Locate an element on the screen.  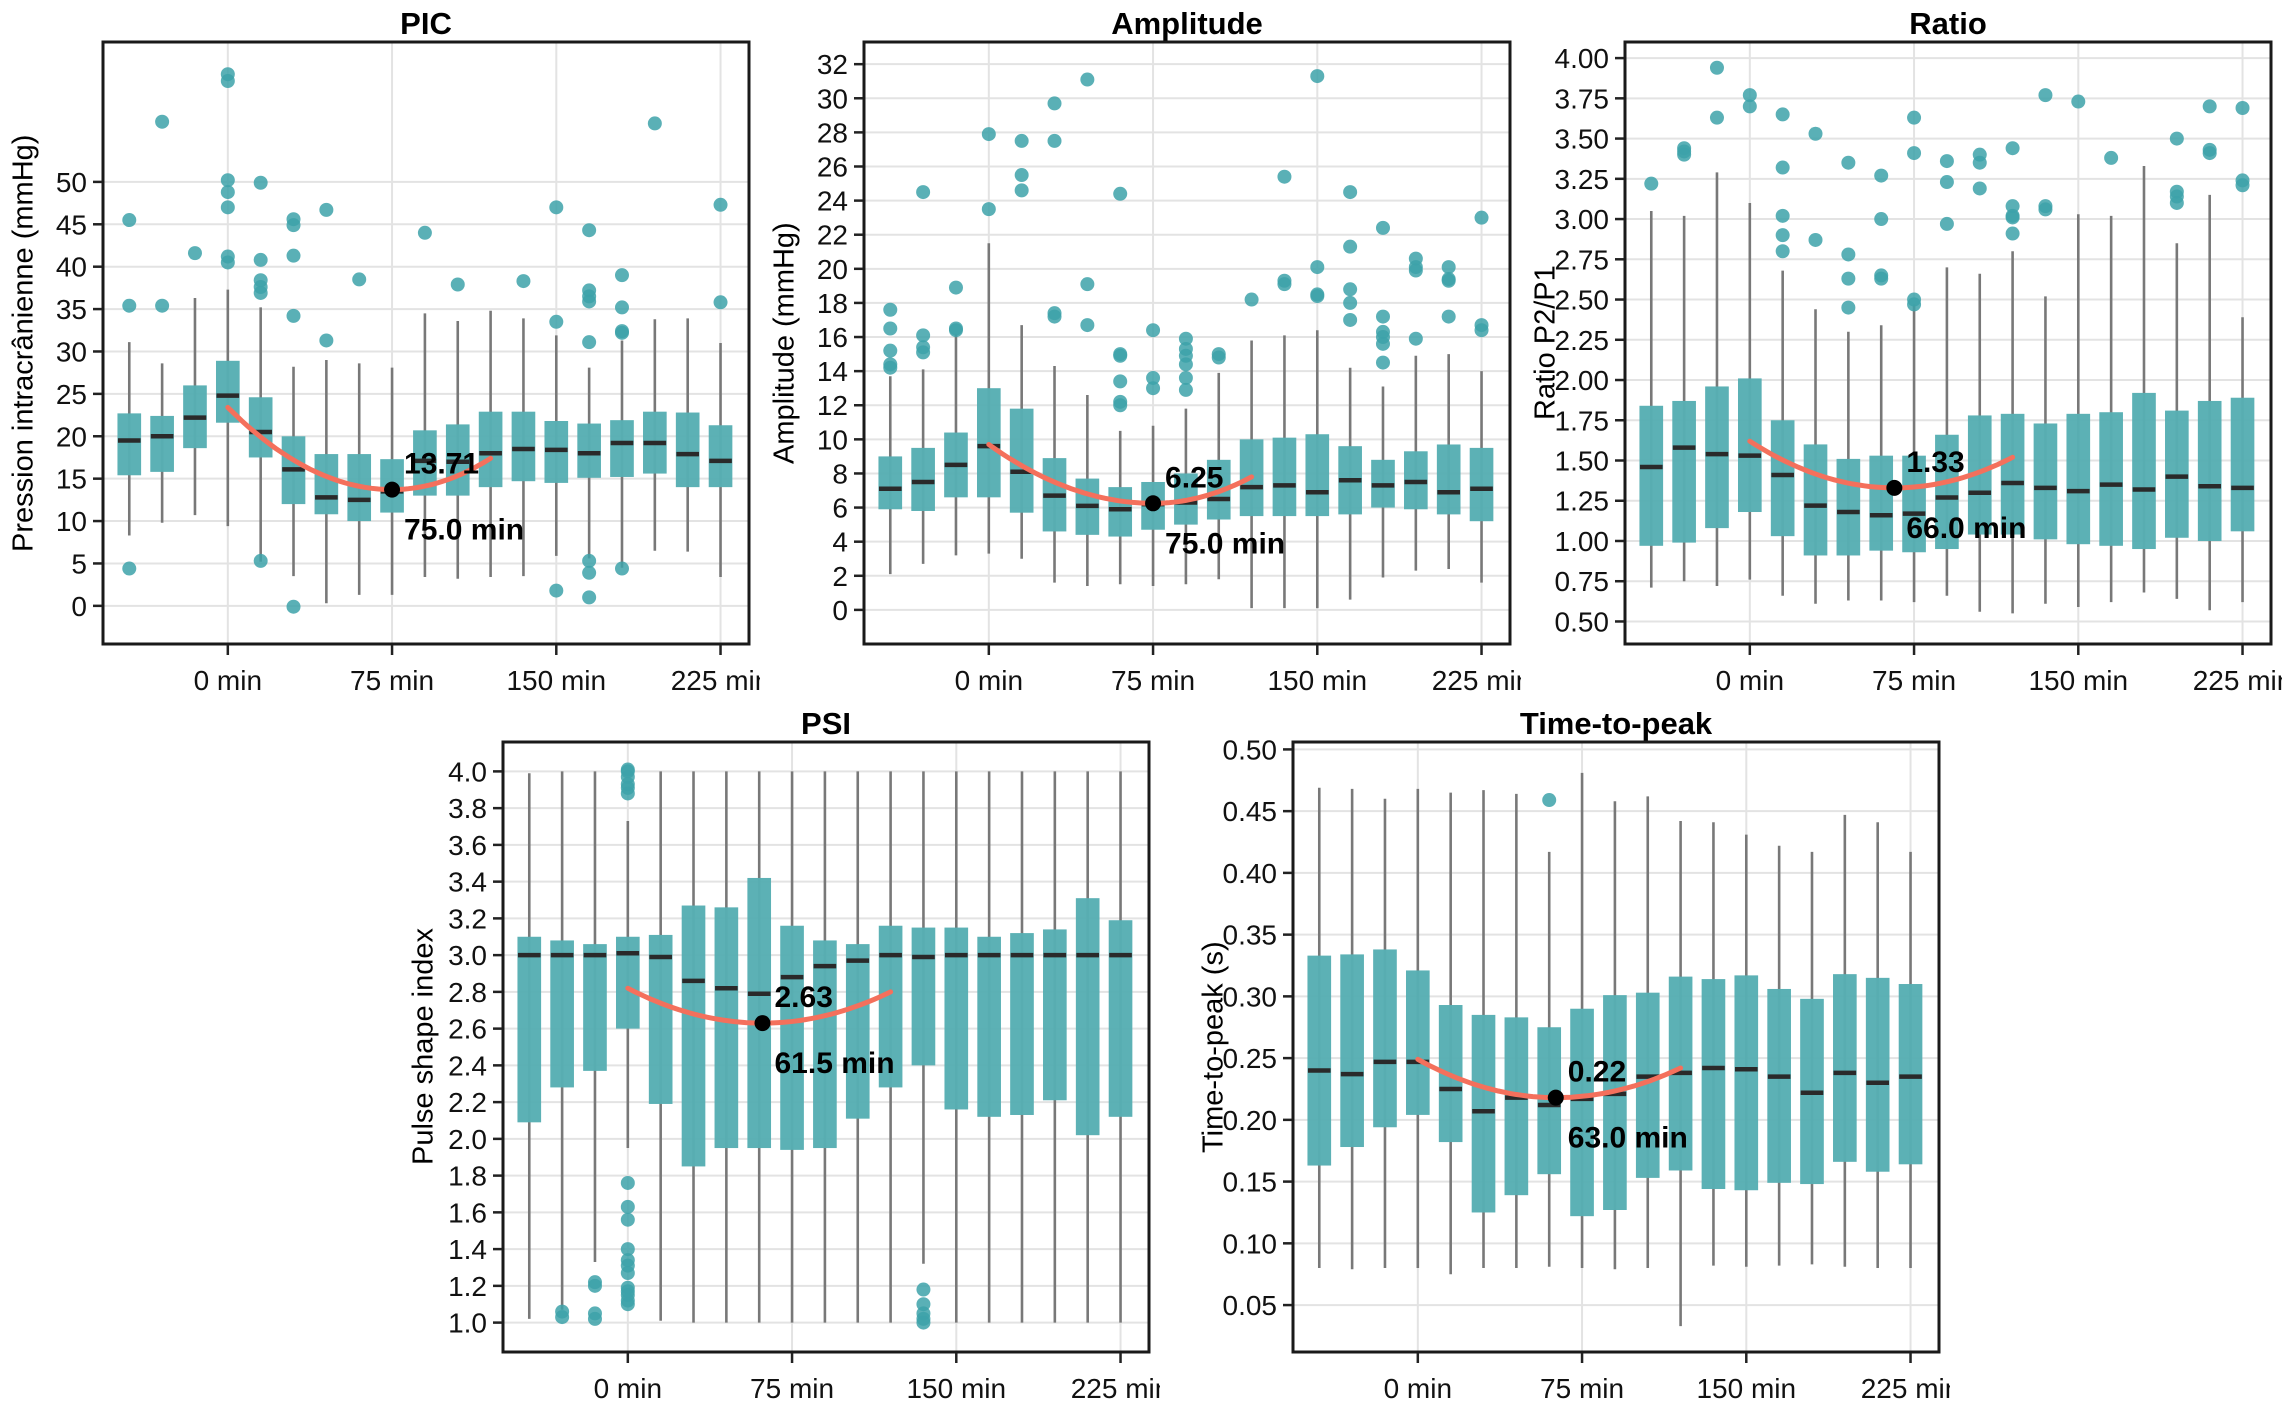
x-tick-label: 150 min is located at coordinates (1317, 680).